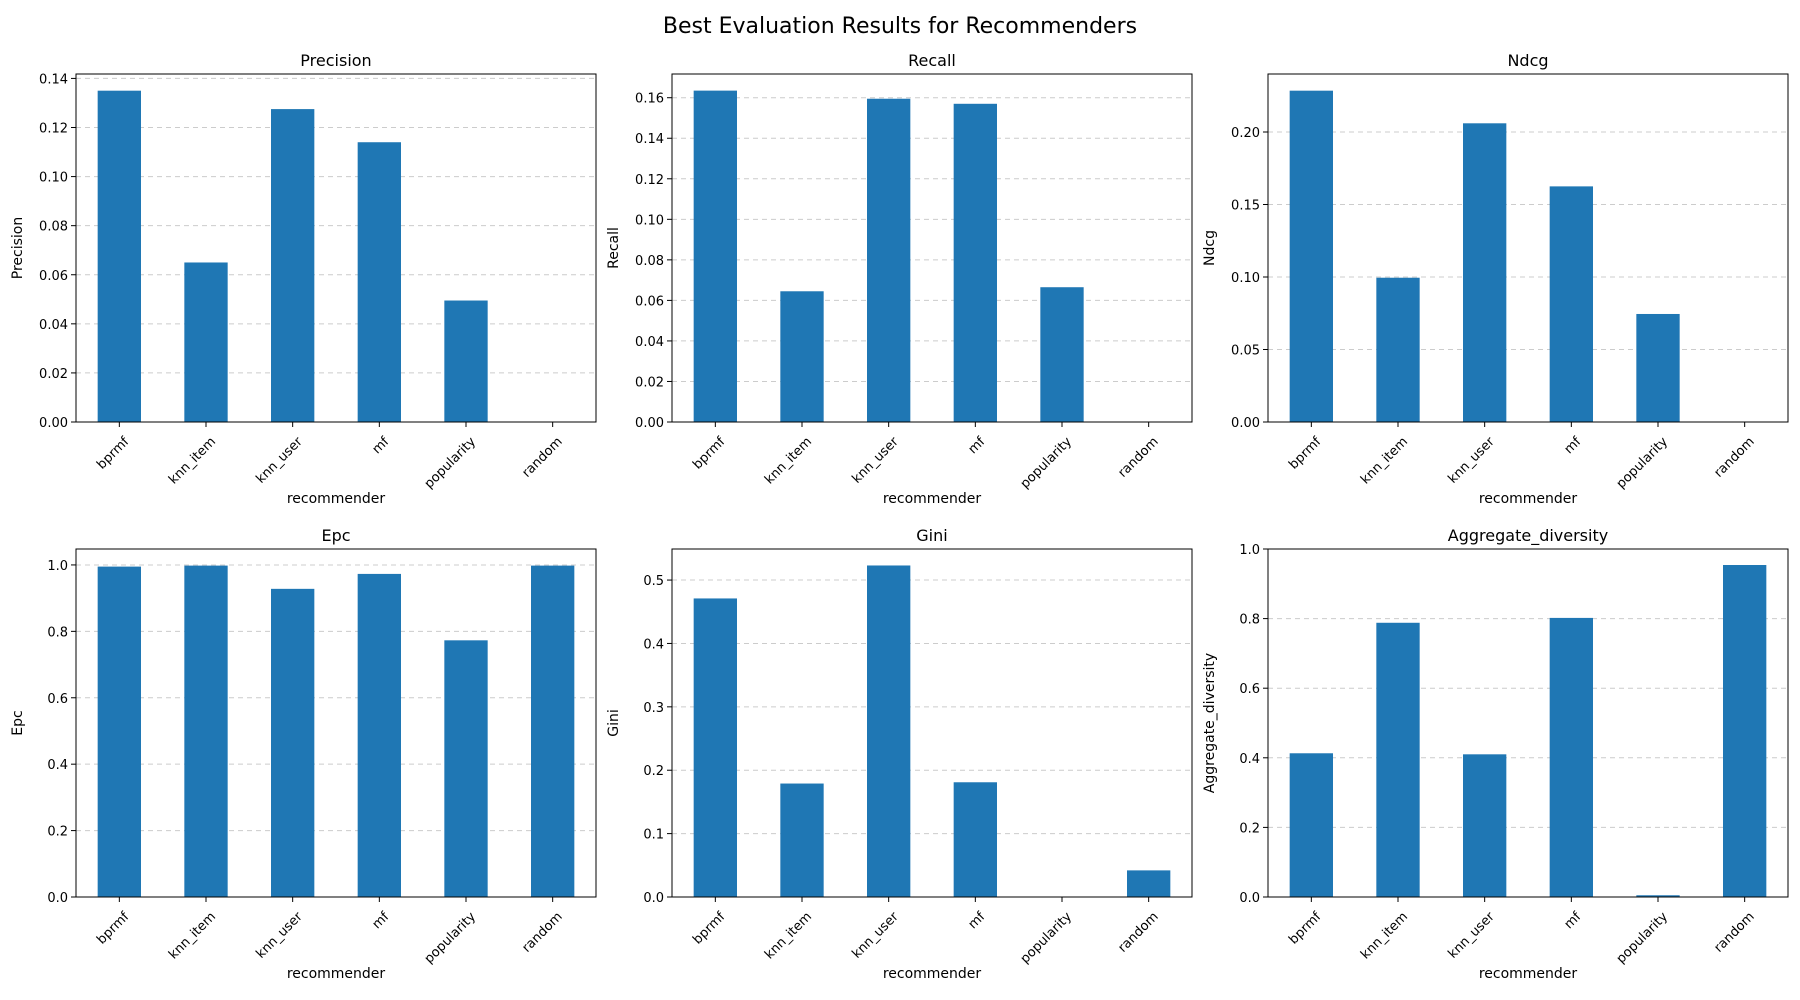 The image size is (1800, 1000). I want to click on y-axis-label: Ndcg, so click(1210, 248).